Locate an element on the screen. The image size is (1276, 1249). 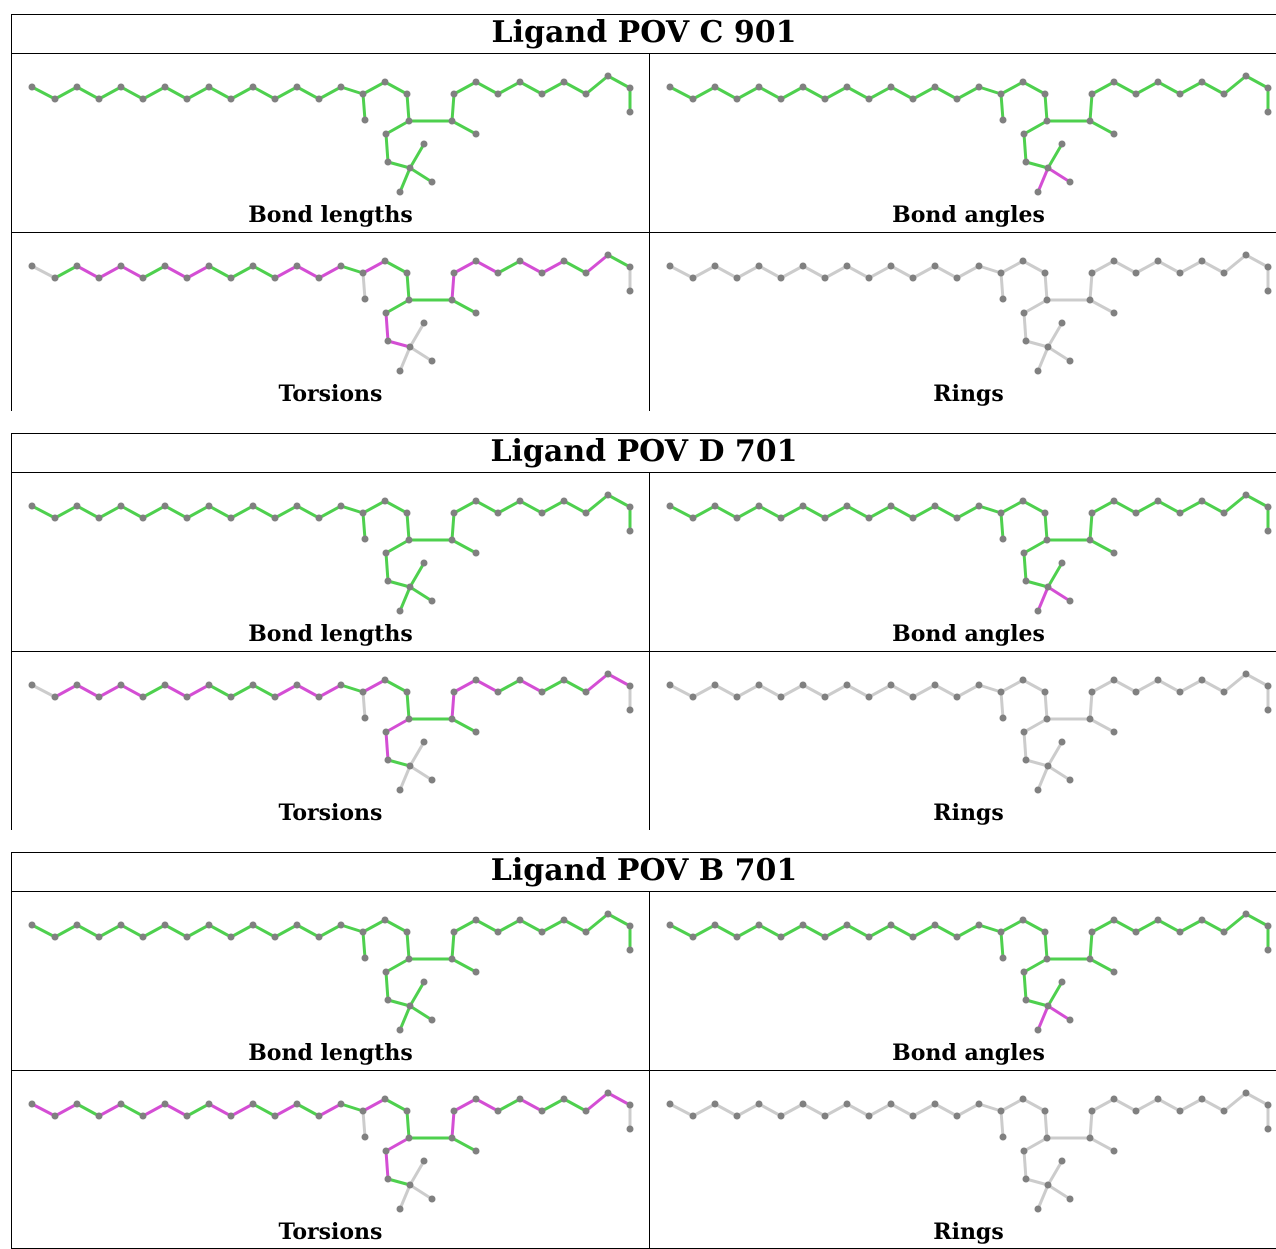
panel-caption: Rings is located at coordinates (968, 394).